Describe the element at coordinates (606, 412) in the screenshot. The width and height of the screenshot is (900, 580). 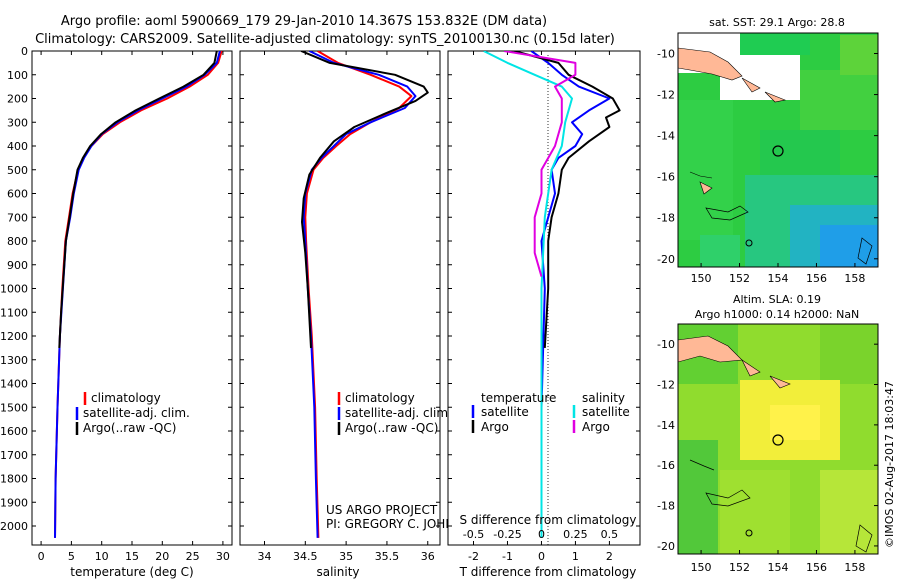
I see `legend-s-satellite-label: satellite` at that location.